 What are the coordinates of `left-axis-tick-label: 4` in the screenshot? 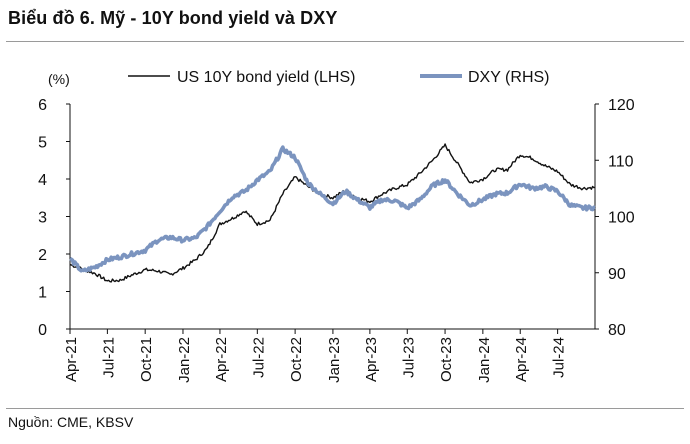 It's located at (42, 180).